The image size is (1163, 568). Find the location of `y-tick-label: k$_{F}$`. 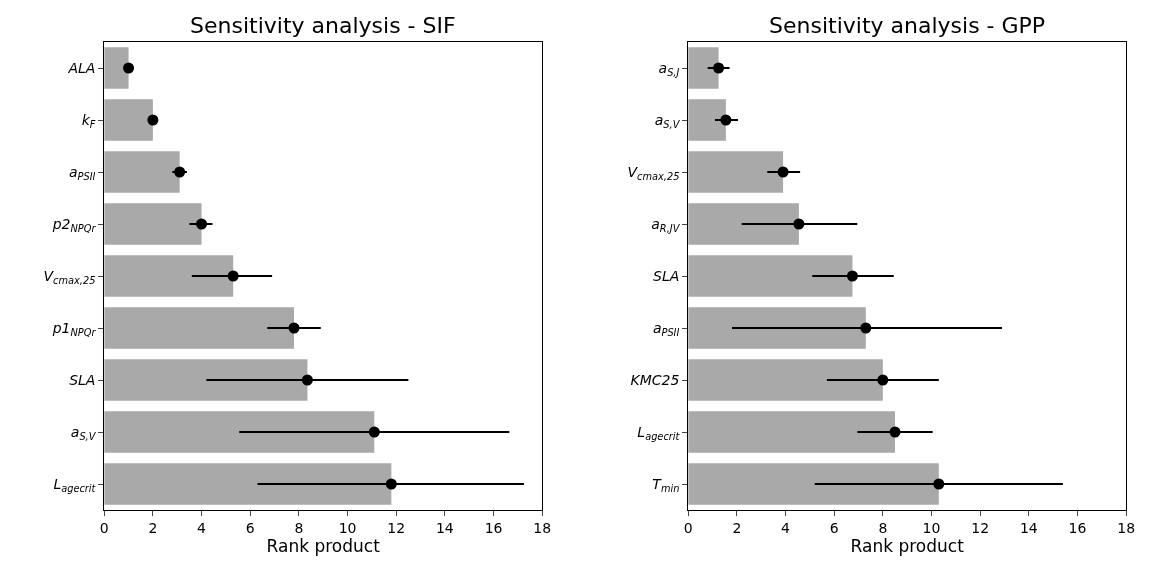

y-tick-label: k$_{F}$ is located at coordinates (88, 120).